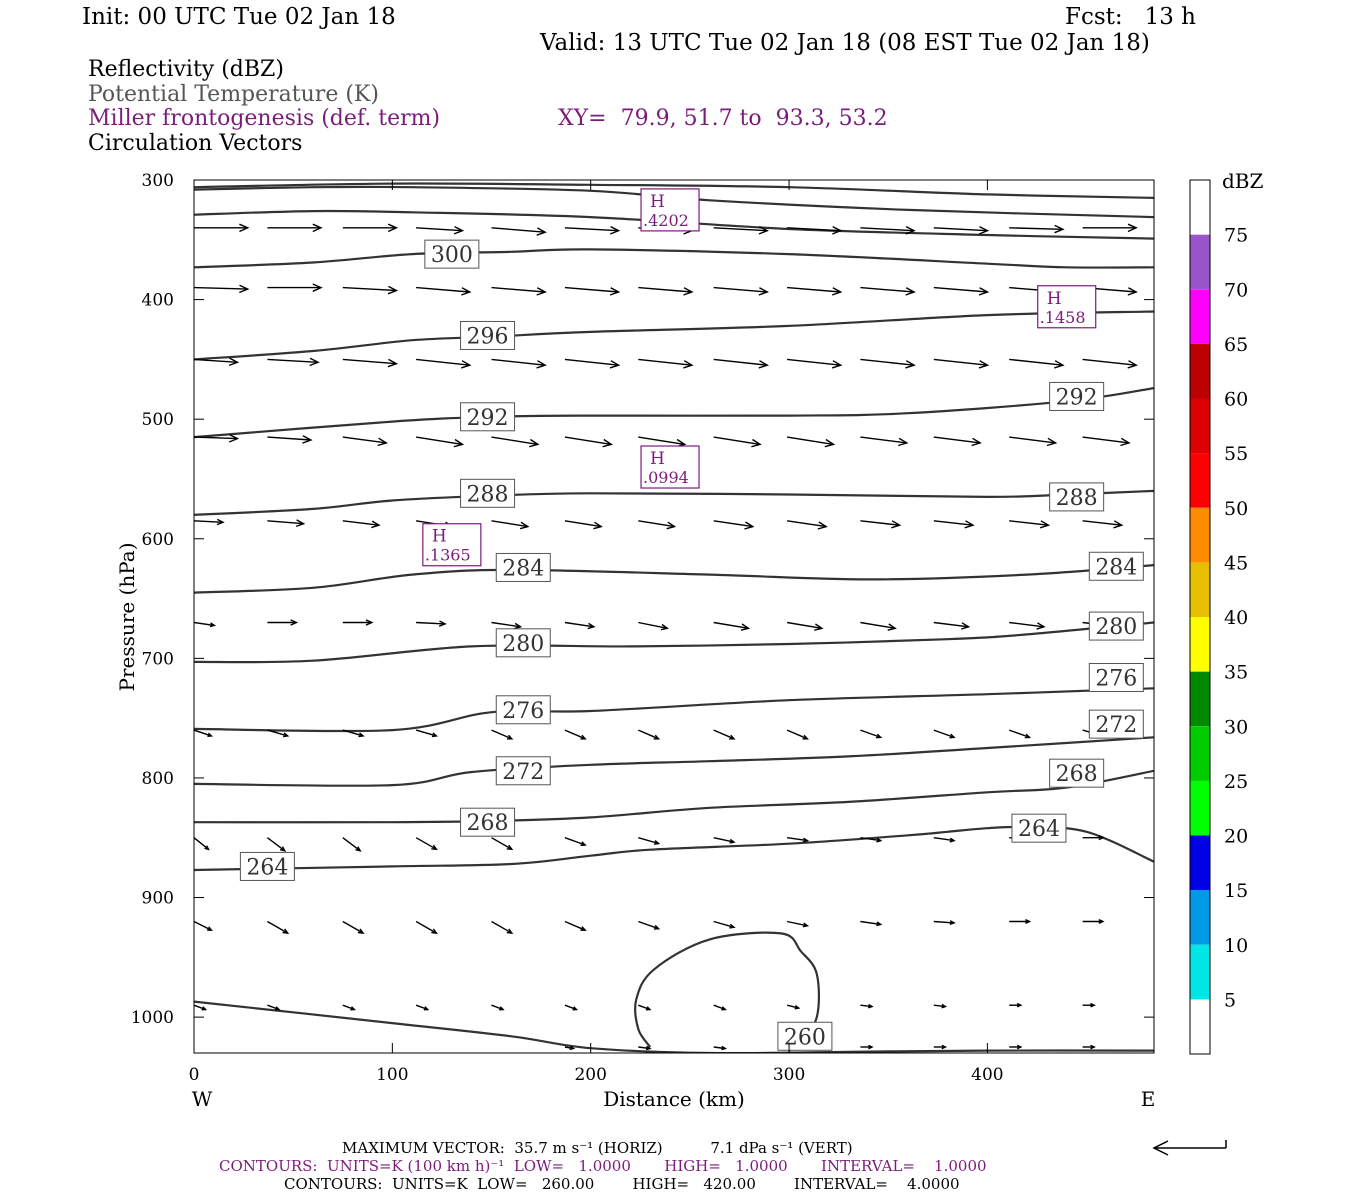  I want to click on colorbar-tick-label: 25, so click(1236, 782).